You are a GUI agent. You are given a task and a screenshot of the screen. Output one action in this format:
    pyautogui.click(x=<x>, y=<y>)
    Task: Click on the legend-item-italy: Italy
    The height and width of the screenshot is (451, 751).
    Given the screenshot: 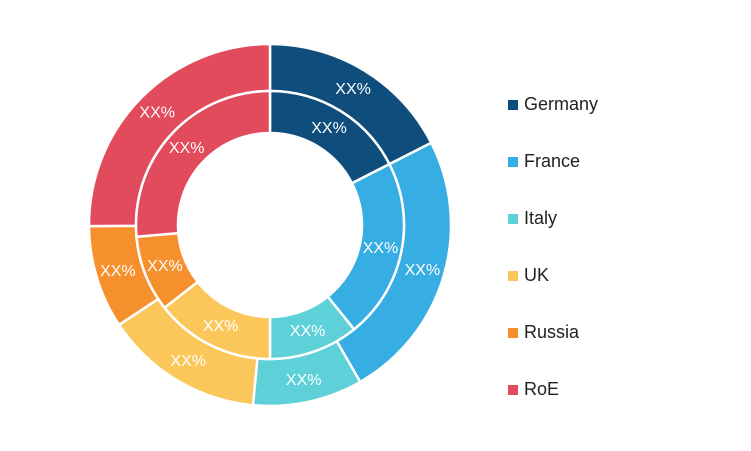 What is the action you would take?
    pyautogui.click(x=553, y=218)
    